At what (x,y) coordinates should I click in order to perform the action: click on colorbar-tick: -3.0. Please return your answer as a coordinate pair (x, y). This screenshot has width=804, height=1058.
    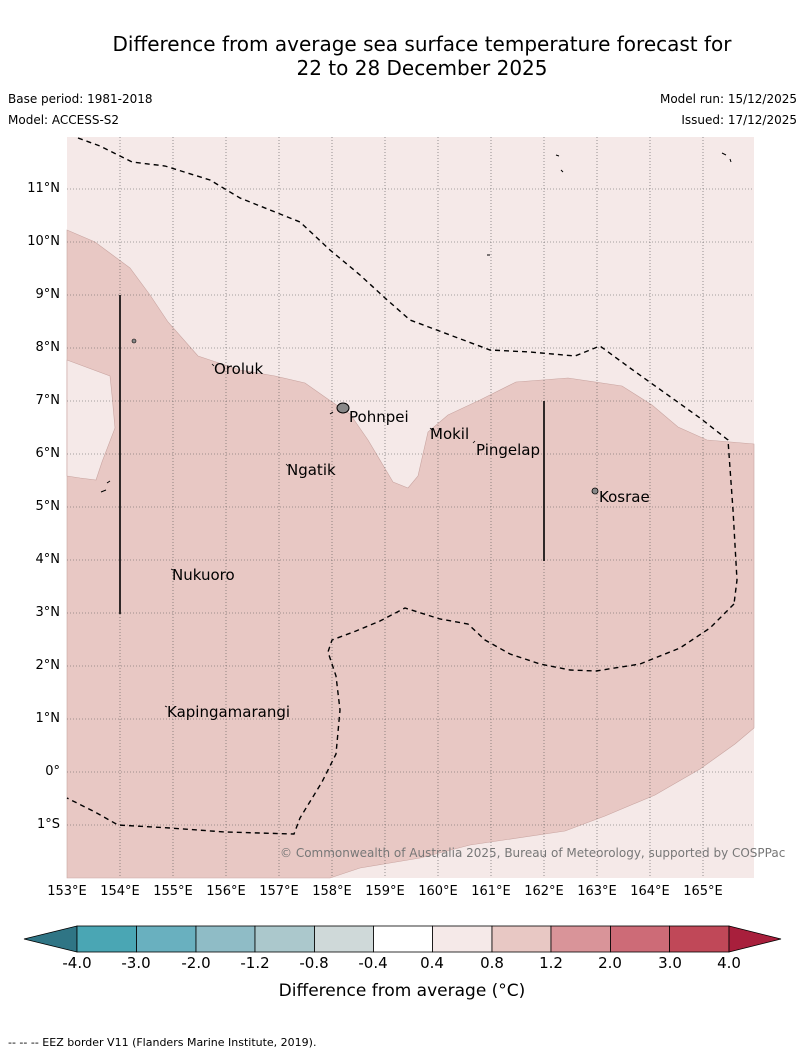
    Looking at the image, I should click on (136, 963).